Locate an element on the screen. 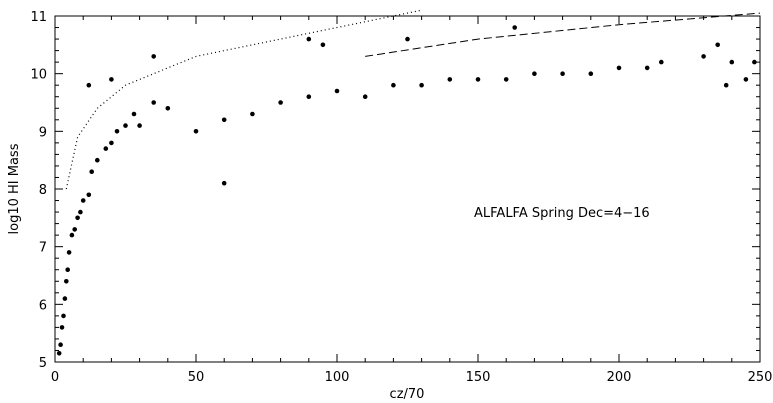 Image resolution: width=773 pixels, height=403 pixels. x-tick-label: 0 is located at coordinates (55, 377).